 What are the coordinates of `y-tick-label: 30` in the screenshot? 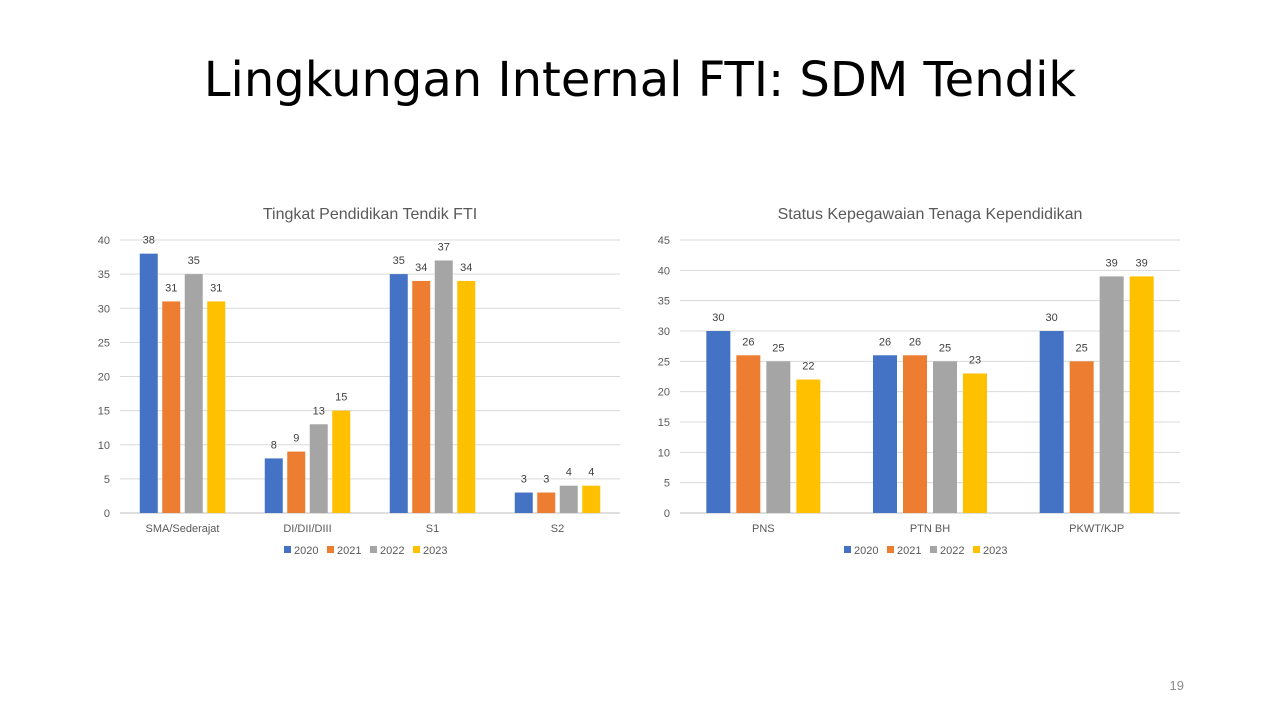 It's located at (104, 309).